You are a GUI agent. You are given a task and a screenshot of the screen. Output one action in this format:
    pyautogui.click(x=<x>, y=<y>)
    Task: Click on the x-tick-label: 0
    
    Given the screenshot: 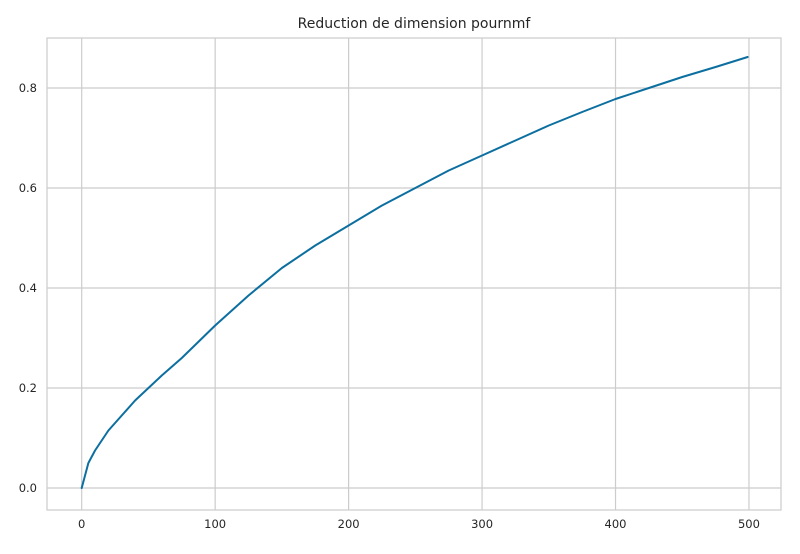 What is the action you would take?
    pyautogui.click(x=81, y=524)
    